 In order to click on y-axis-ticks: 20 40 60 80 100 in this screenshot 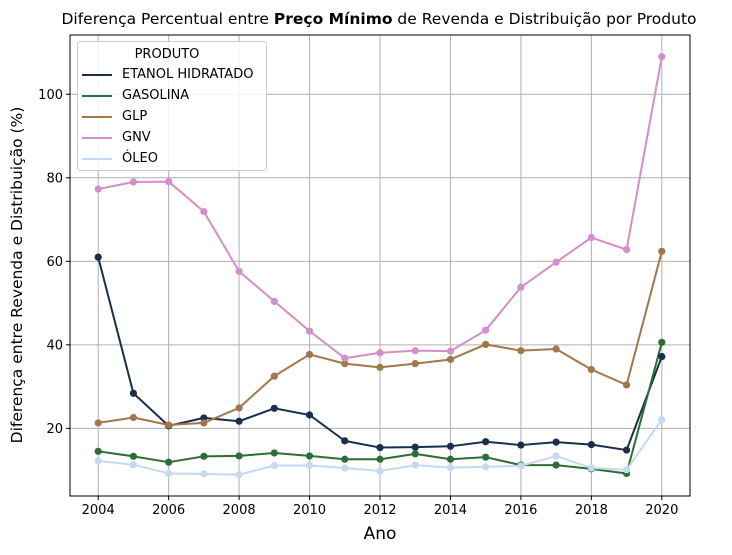, I will do `click(54, 262)`.